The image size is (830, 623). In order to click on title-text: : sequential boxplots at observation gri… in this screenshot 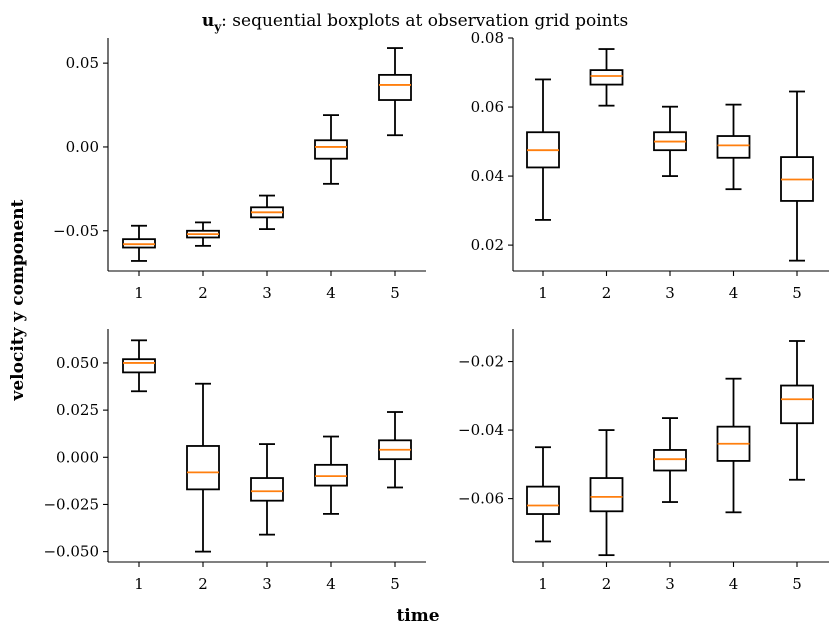, I will do `click(424, 21)`.